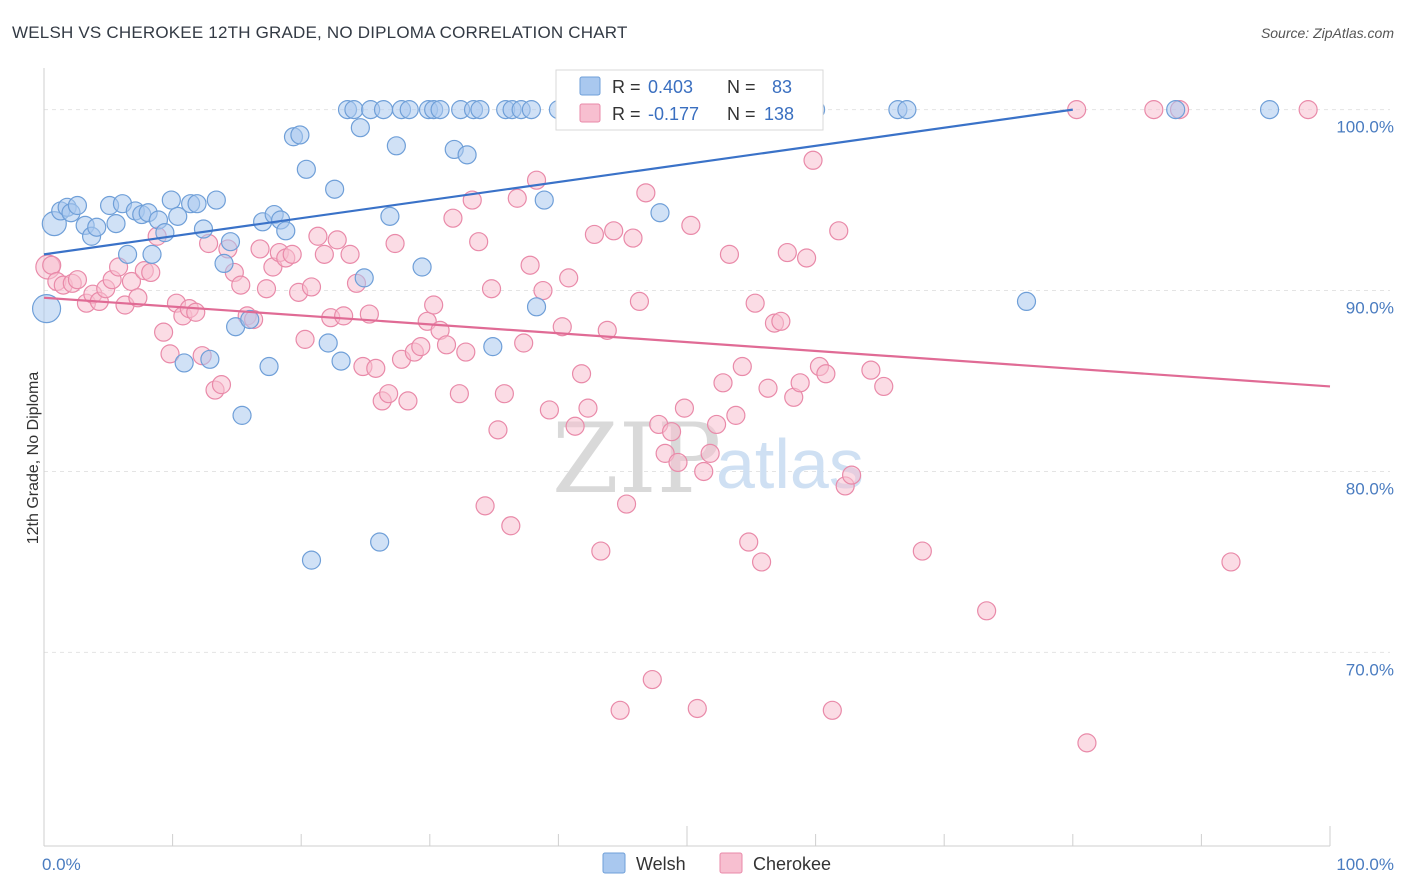  What do you see at coordinates (1370, 669) in the screenshot?
I see `y-tick-label-3: 70.0%` at bounding box center [1370, 669].